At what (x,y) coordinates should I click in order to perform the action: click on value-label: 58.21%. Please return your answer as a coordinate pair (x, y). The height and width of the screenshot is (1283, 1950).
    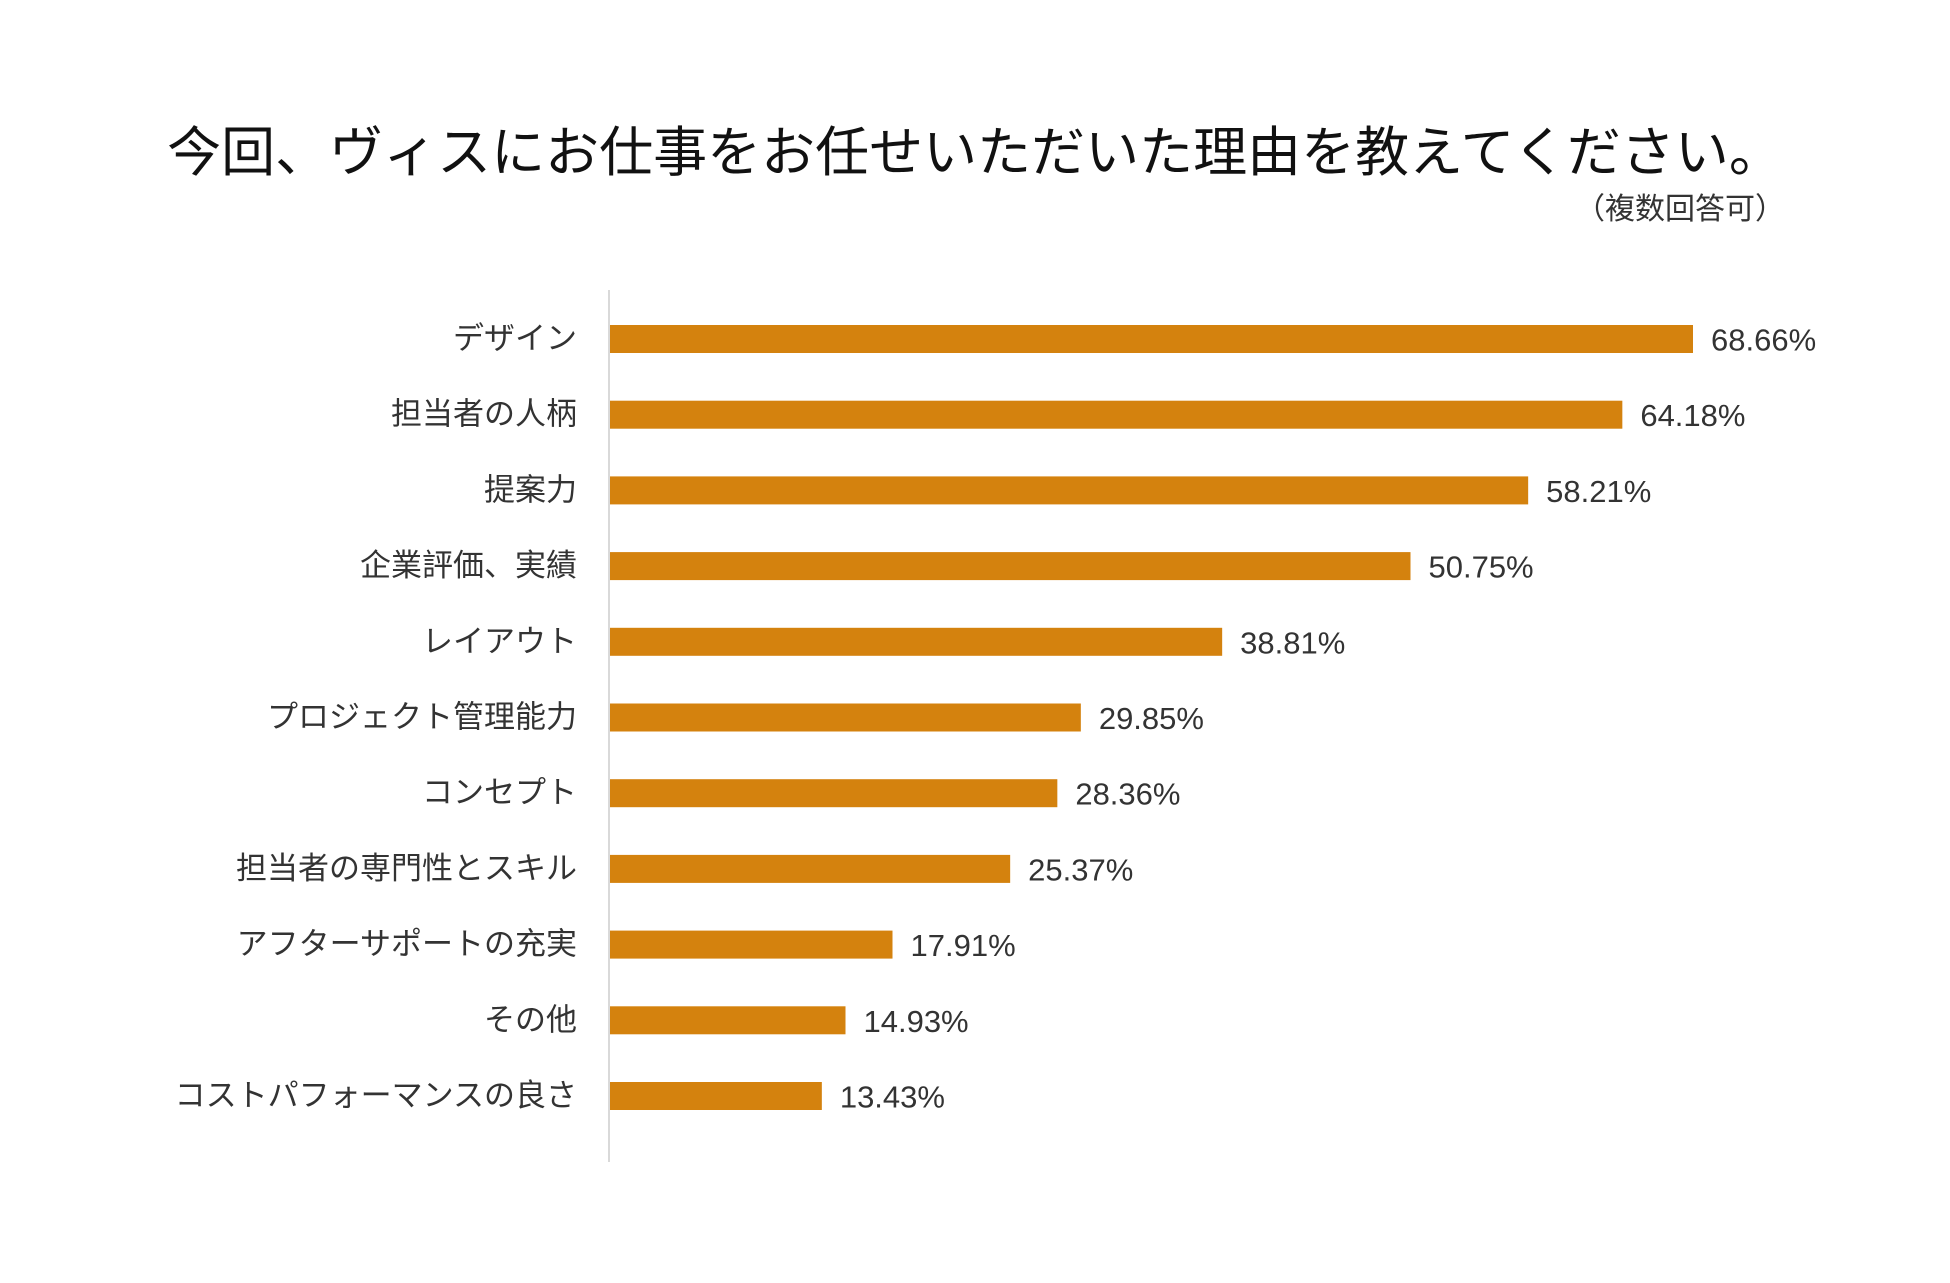
    Looking at the image, I should click on (1598, 491).